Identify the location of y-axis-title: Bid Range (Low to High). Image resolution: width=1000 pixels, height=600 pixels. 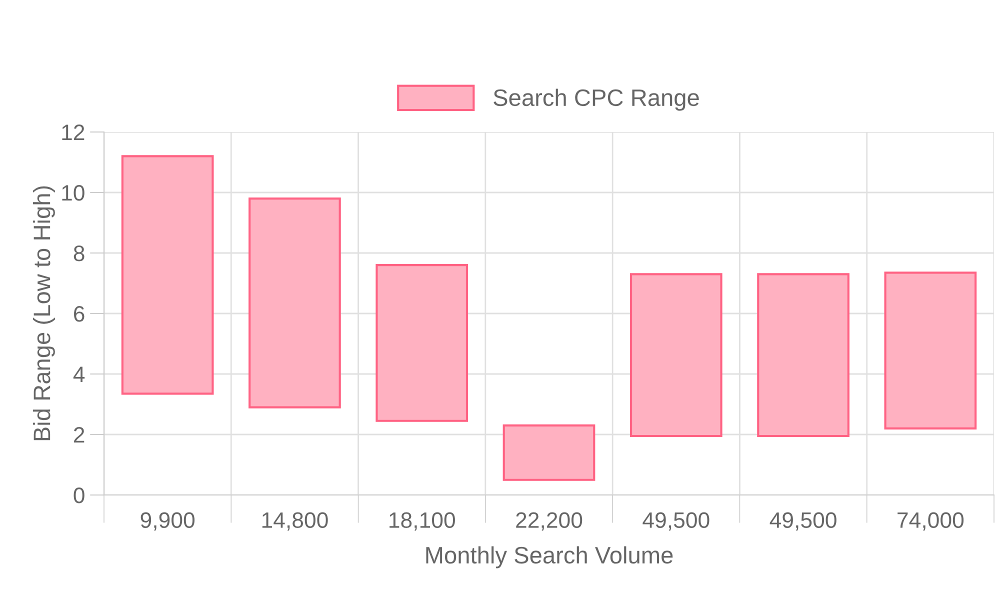
(43, 313).